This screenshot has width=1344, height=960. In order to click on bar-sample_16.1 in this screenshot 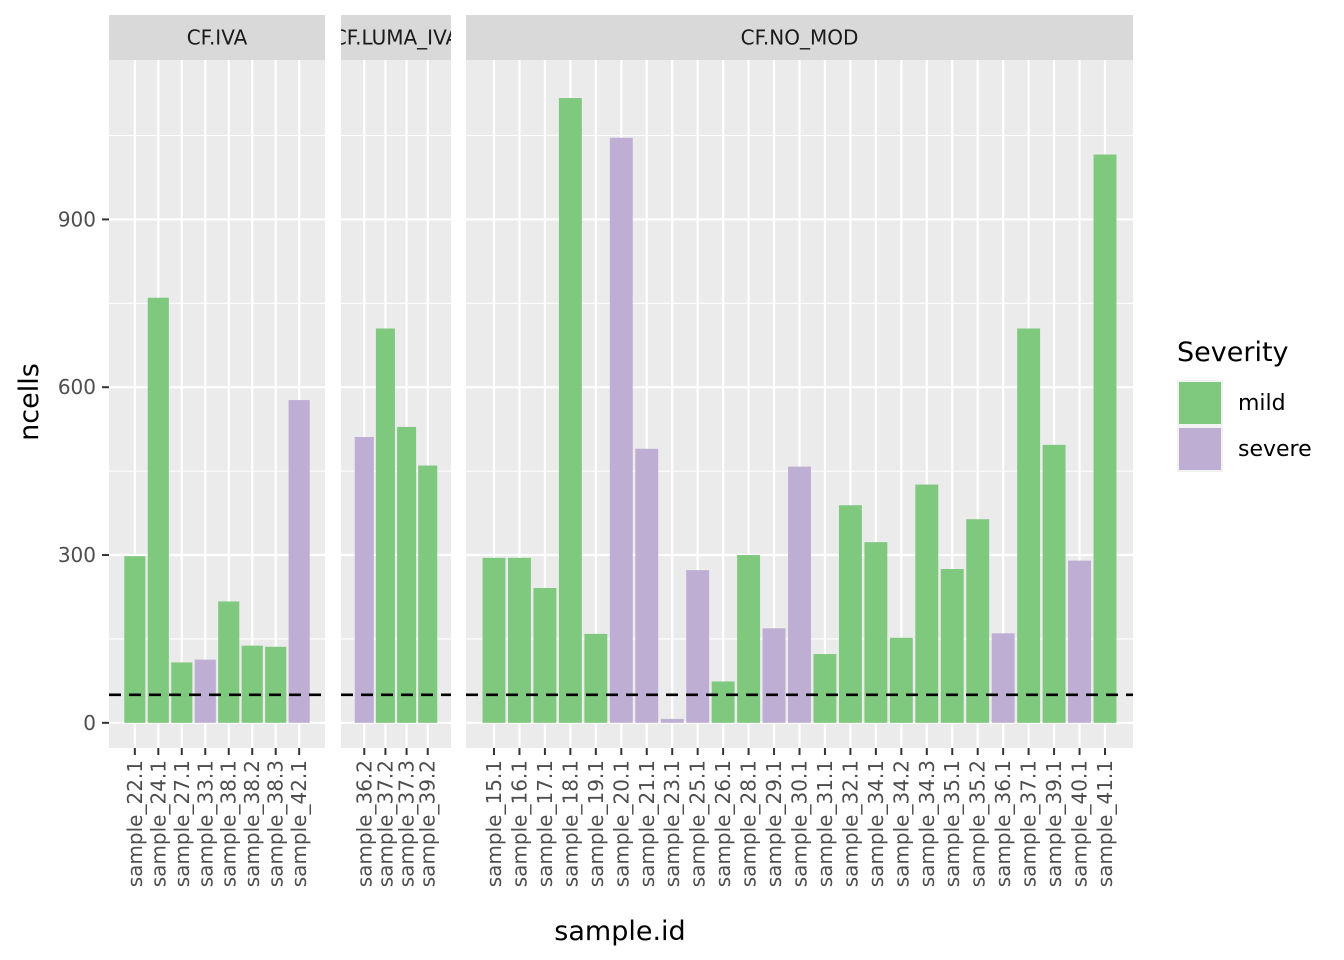, I will do `click(519, 640)`.